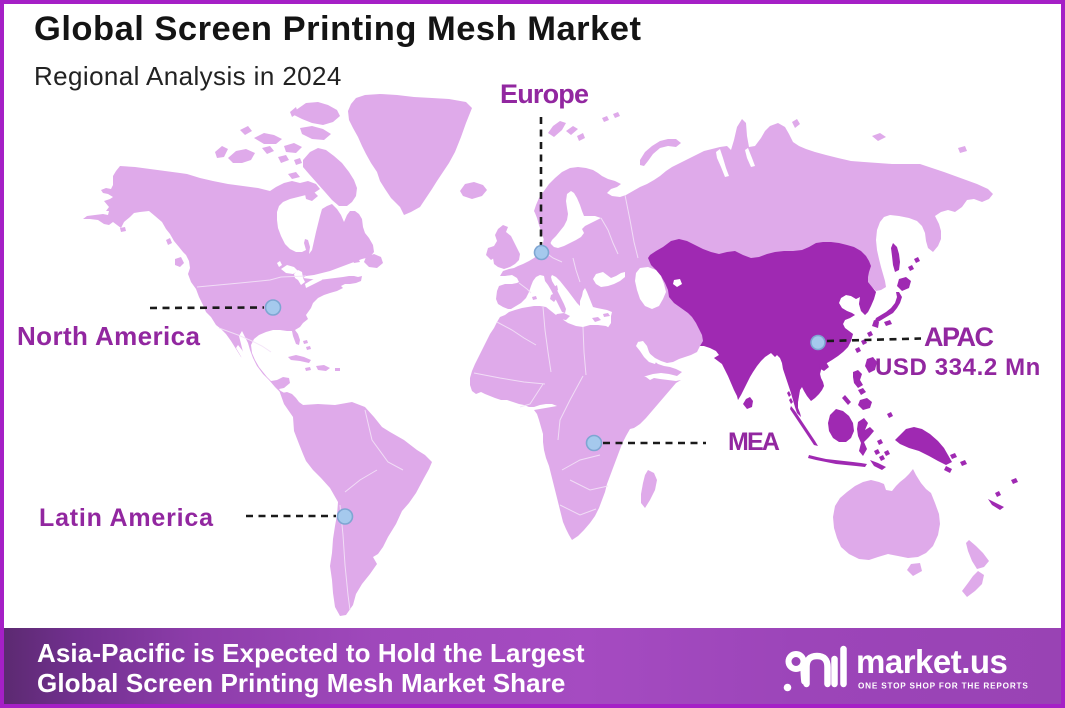 Image resolution: width=1065 pixels, height=708 pixels. What do you see at coordinates (931, 661) in the screenshot?
I see `svg-text: market.us` at bounding box center [931, 661].